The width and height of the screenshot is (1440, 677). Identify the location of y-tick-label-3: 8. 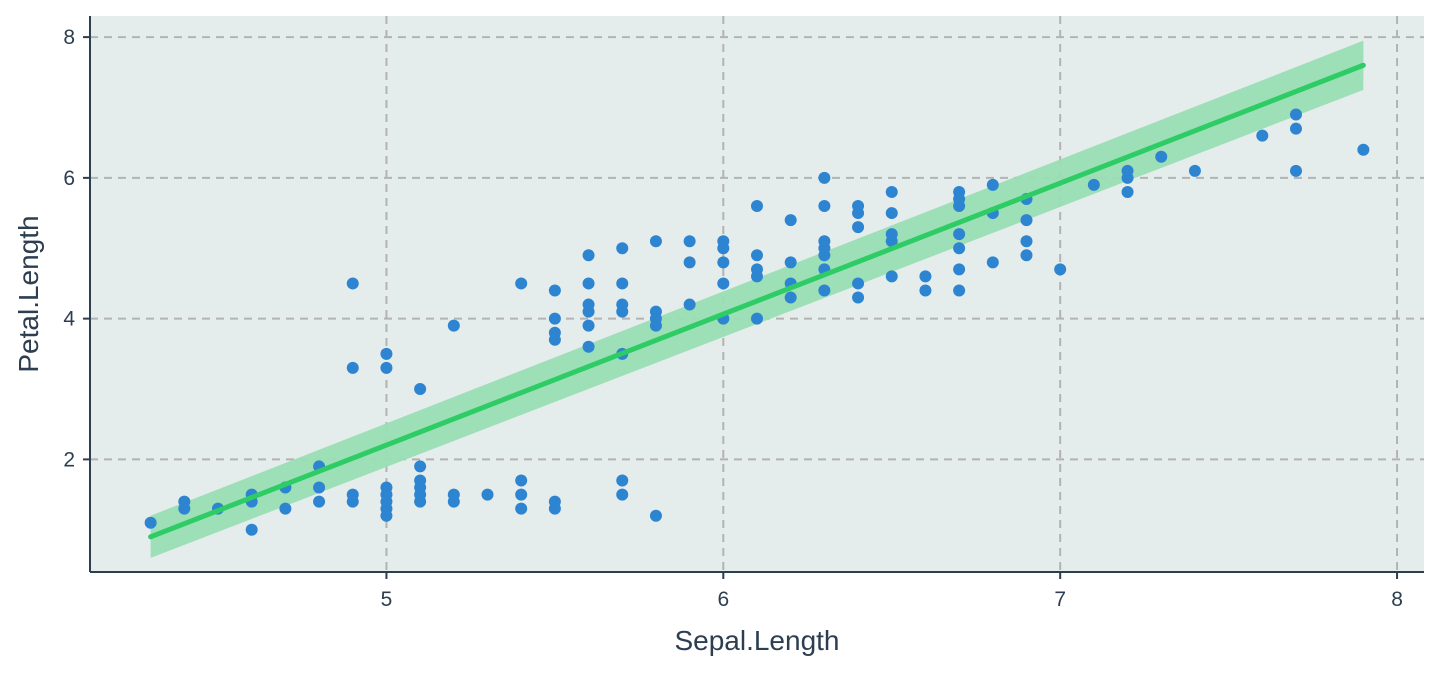
(69, 37).